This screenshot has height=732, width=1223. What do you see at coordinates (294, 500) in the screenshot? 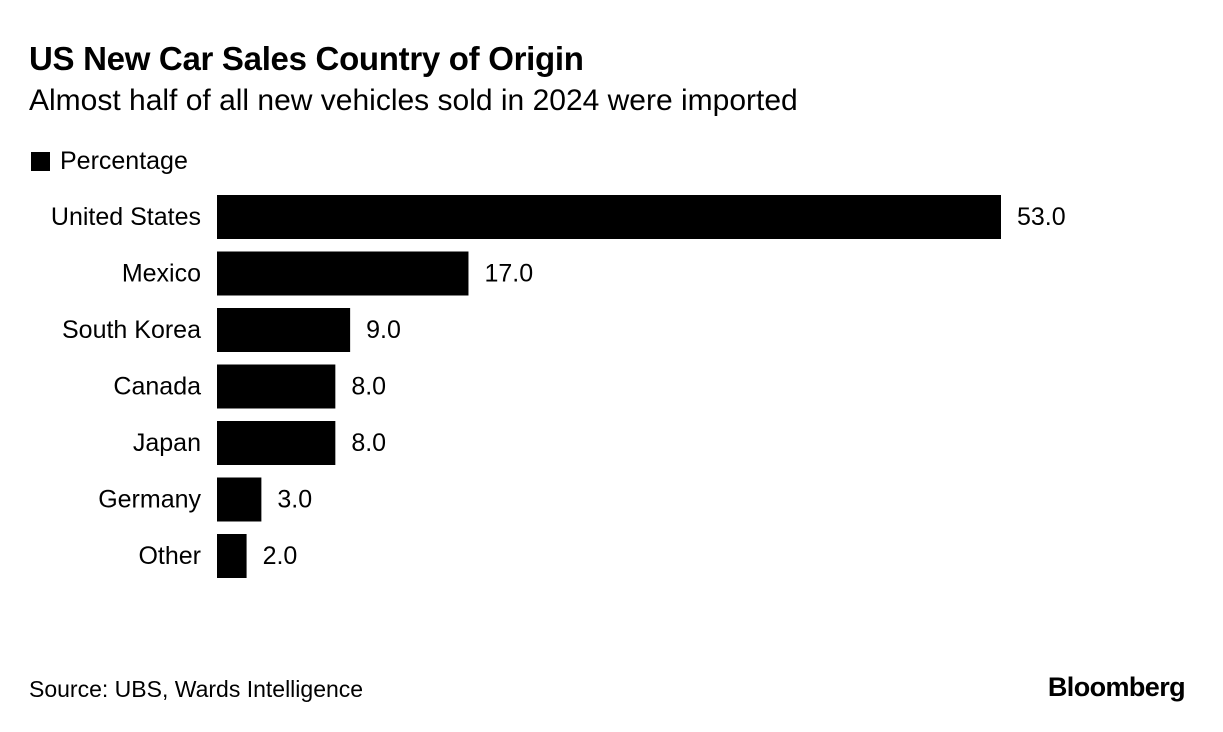
I see `value-label-germany: 3.0` at bounding box center [294, 500].